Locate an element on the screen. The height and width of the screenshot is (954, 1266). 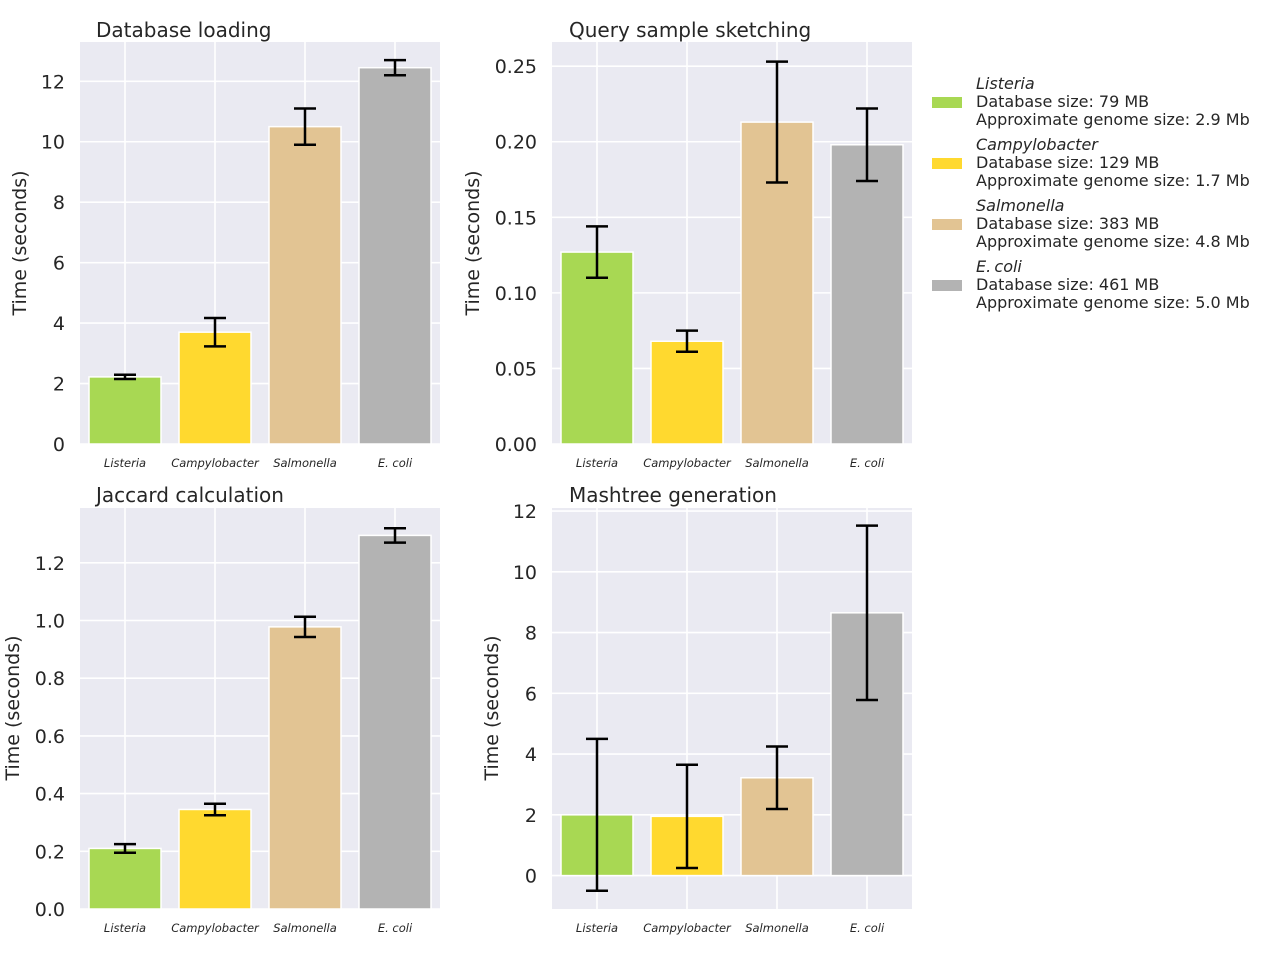
y-tick-label: 0.25 is located at coordinates (516, 67).